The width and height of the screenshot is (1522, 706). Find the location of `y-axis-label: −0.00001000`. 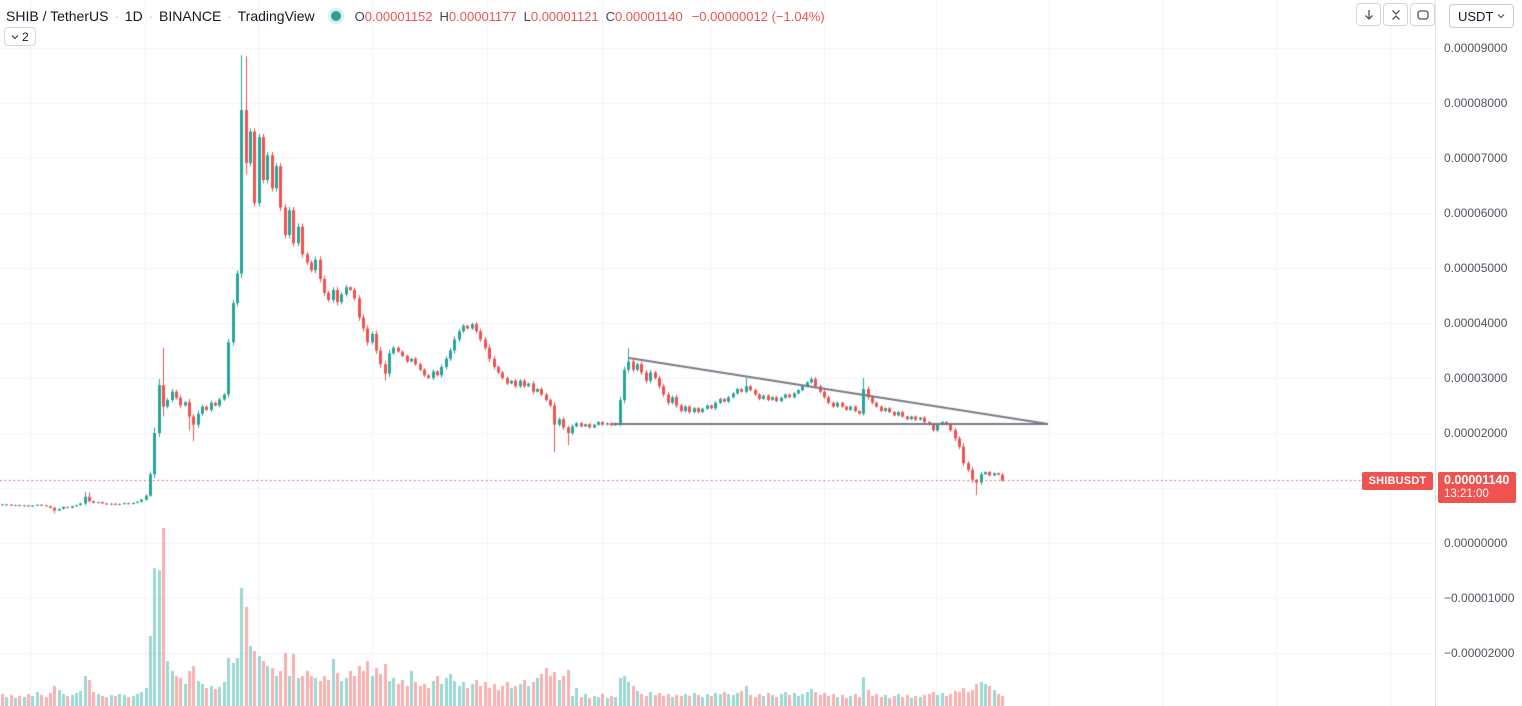

y-axis-label: −0.00001000 is located at coordinates (1479, 598).